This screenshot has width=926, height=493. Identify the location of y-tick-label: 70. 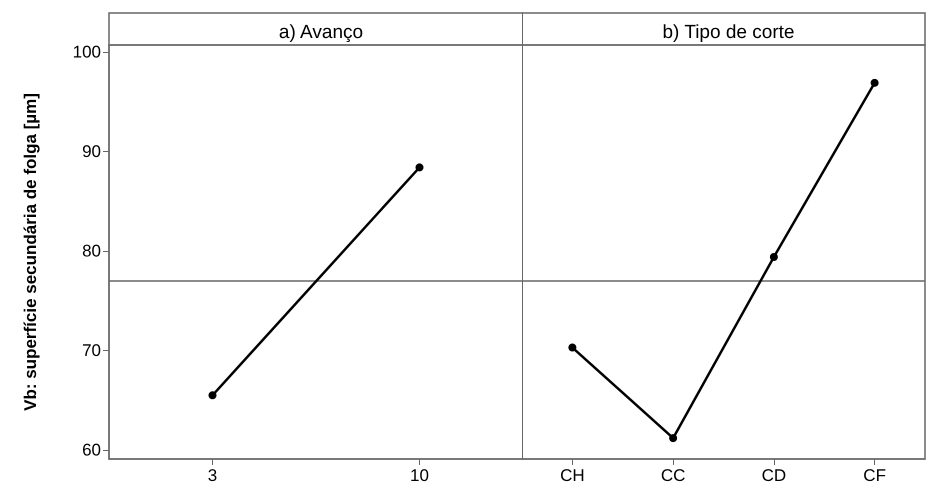
(91, 350).